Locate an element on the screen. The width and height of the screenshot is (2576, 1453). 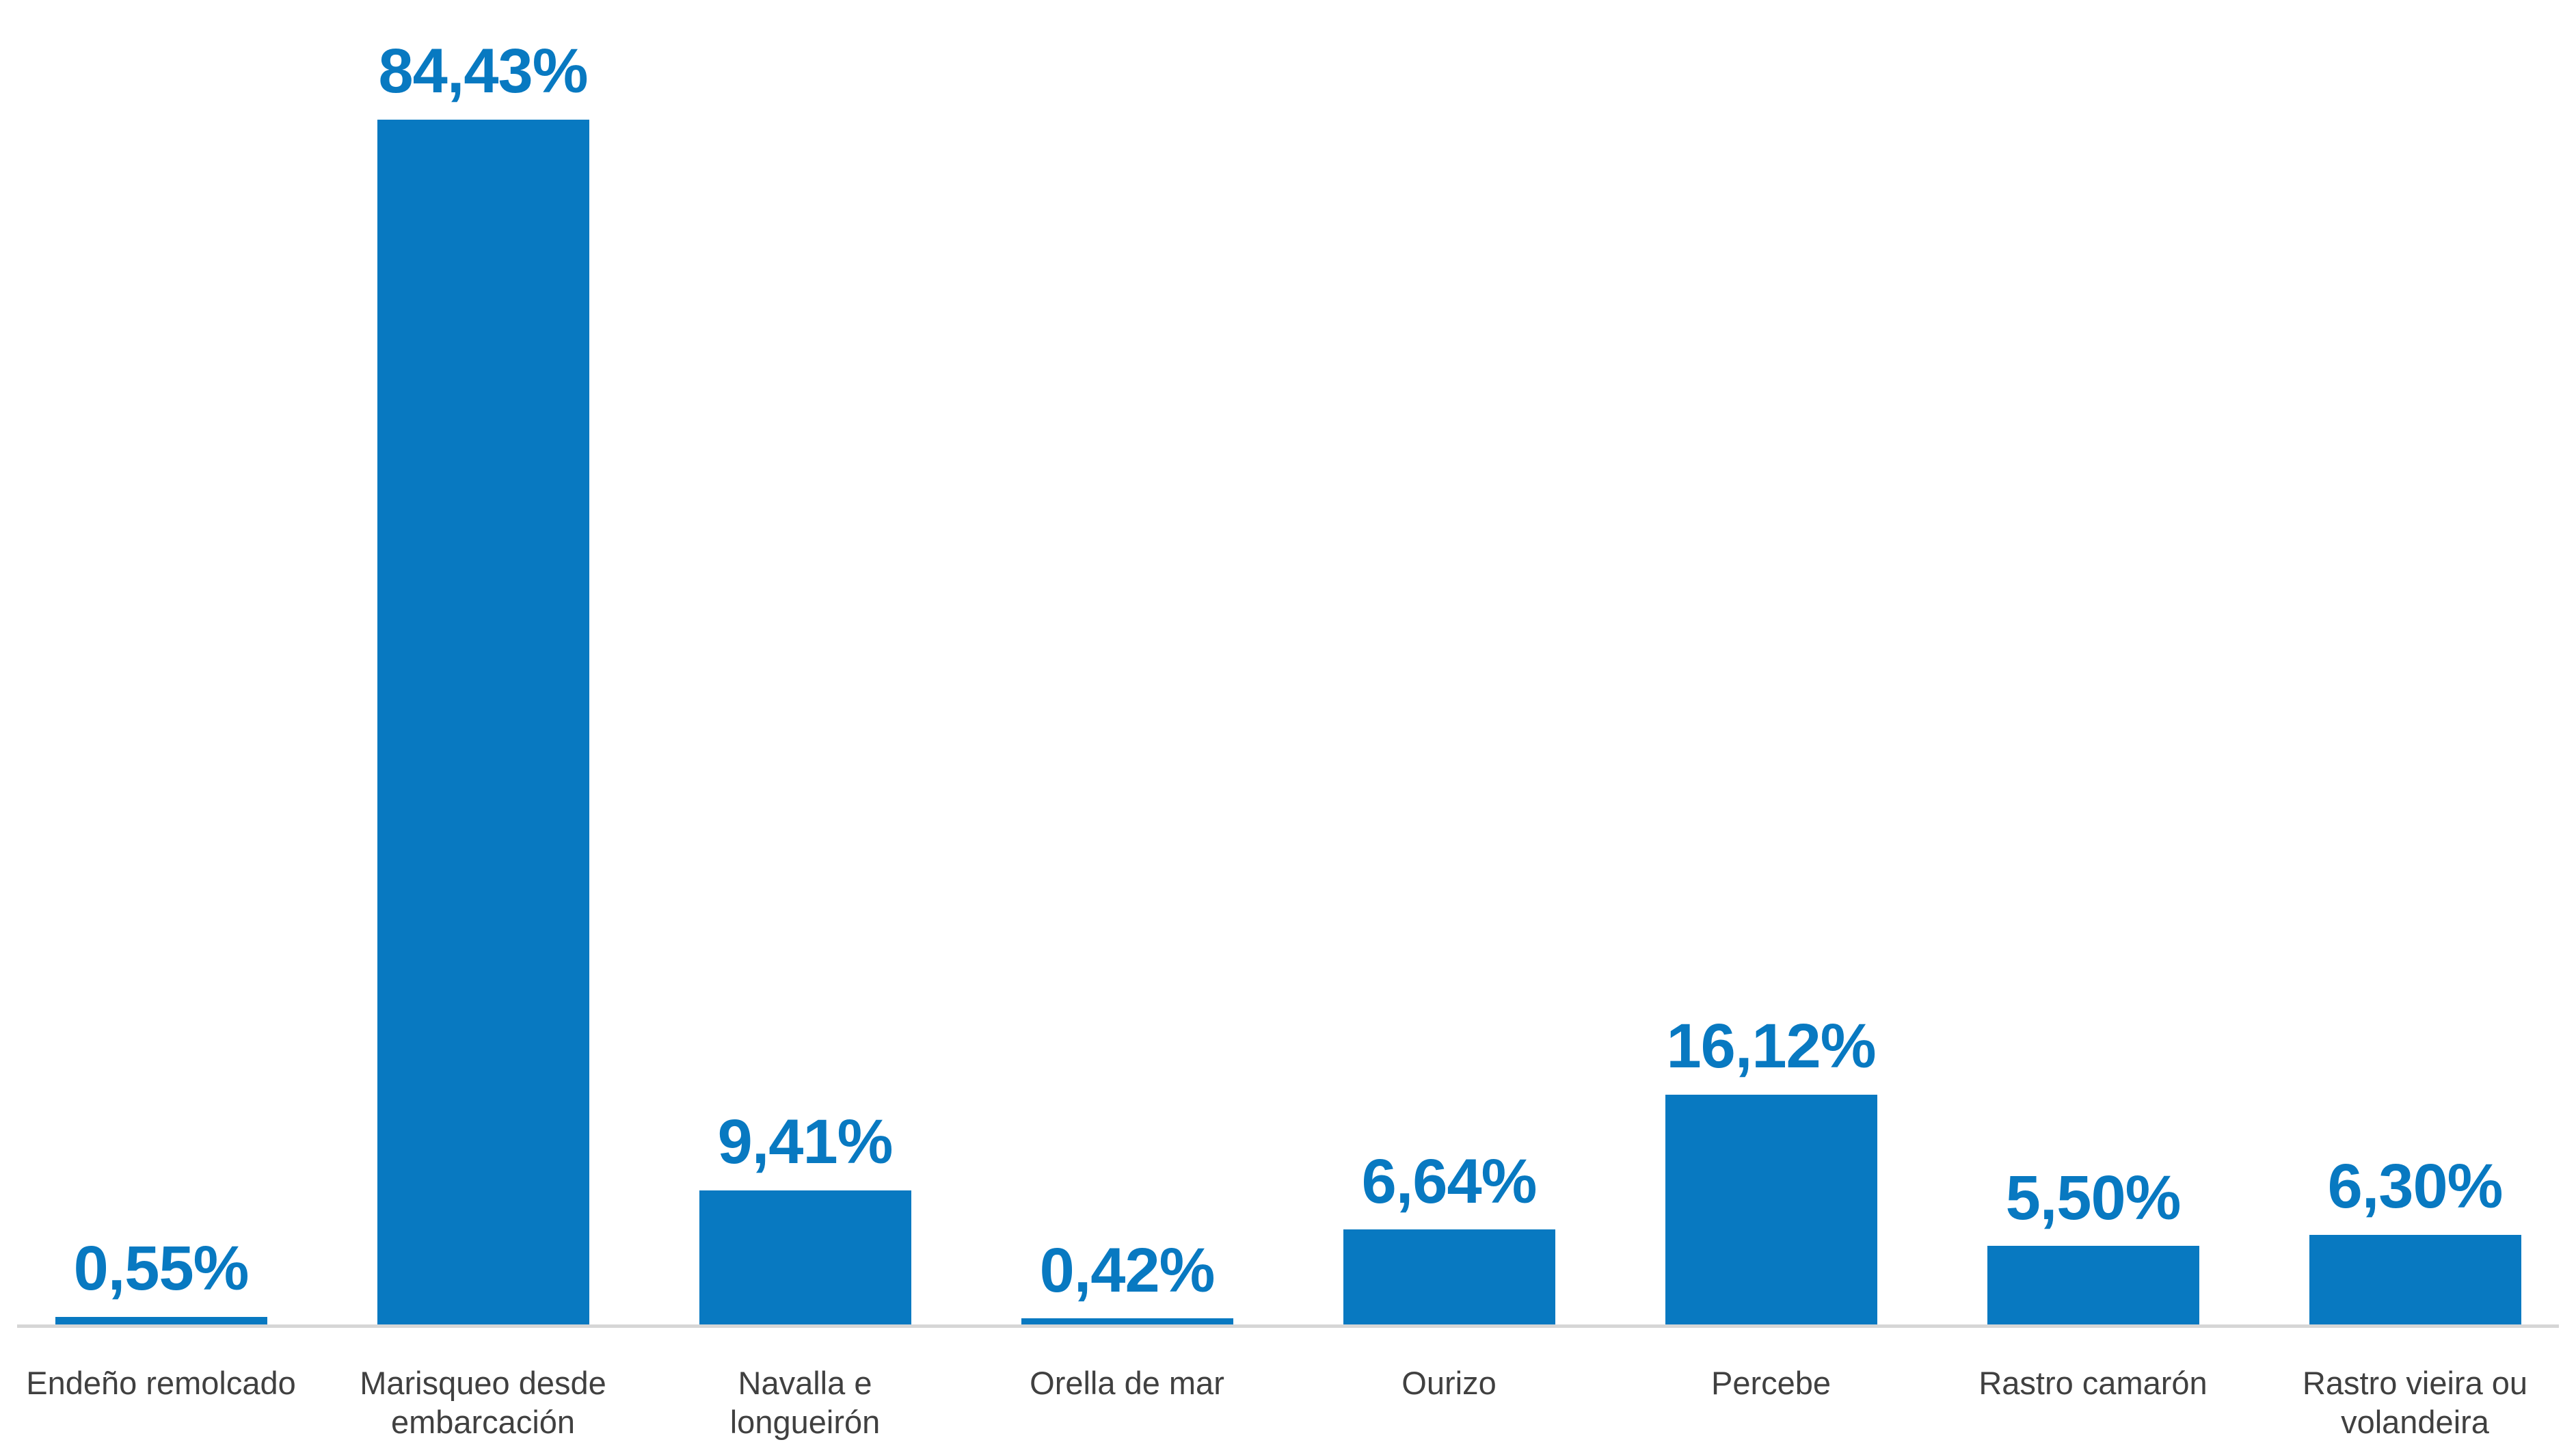
value-label: 5,50% is located at coordinates (2093, 1197).